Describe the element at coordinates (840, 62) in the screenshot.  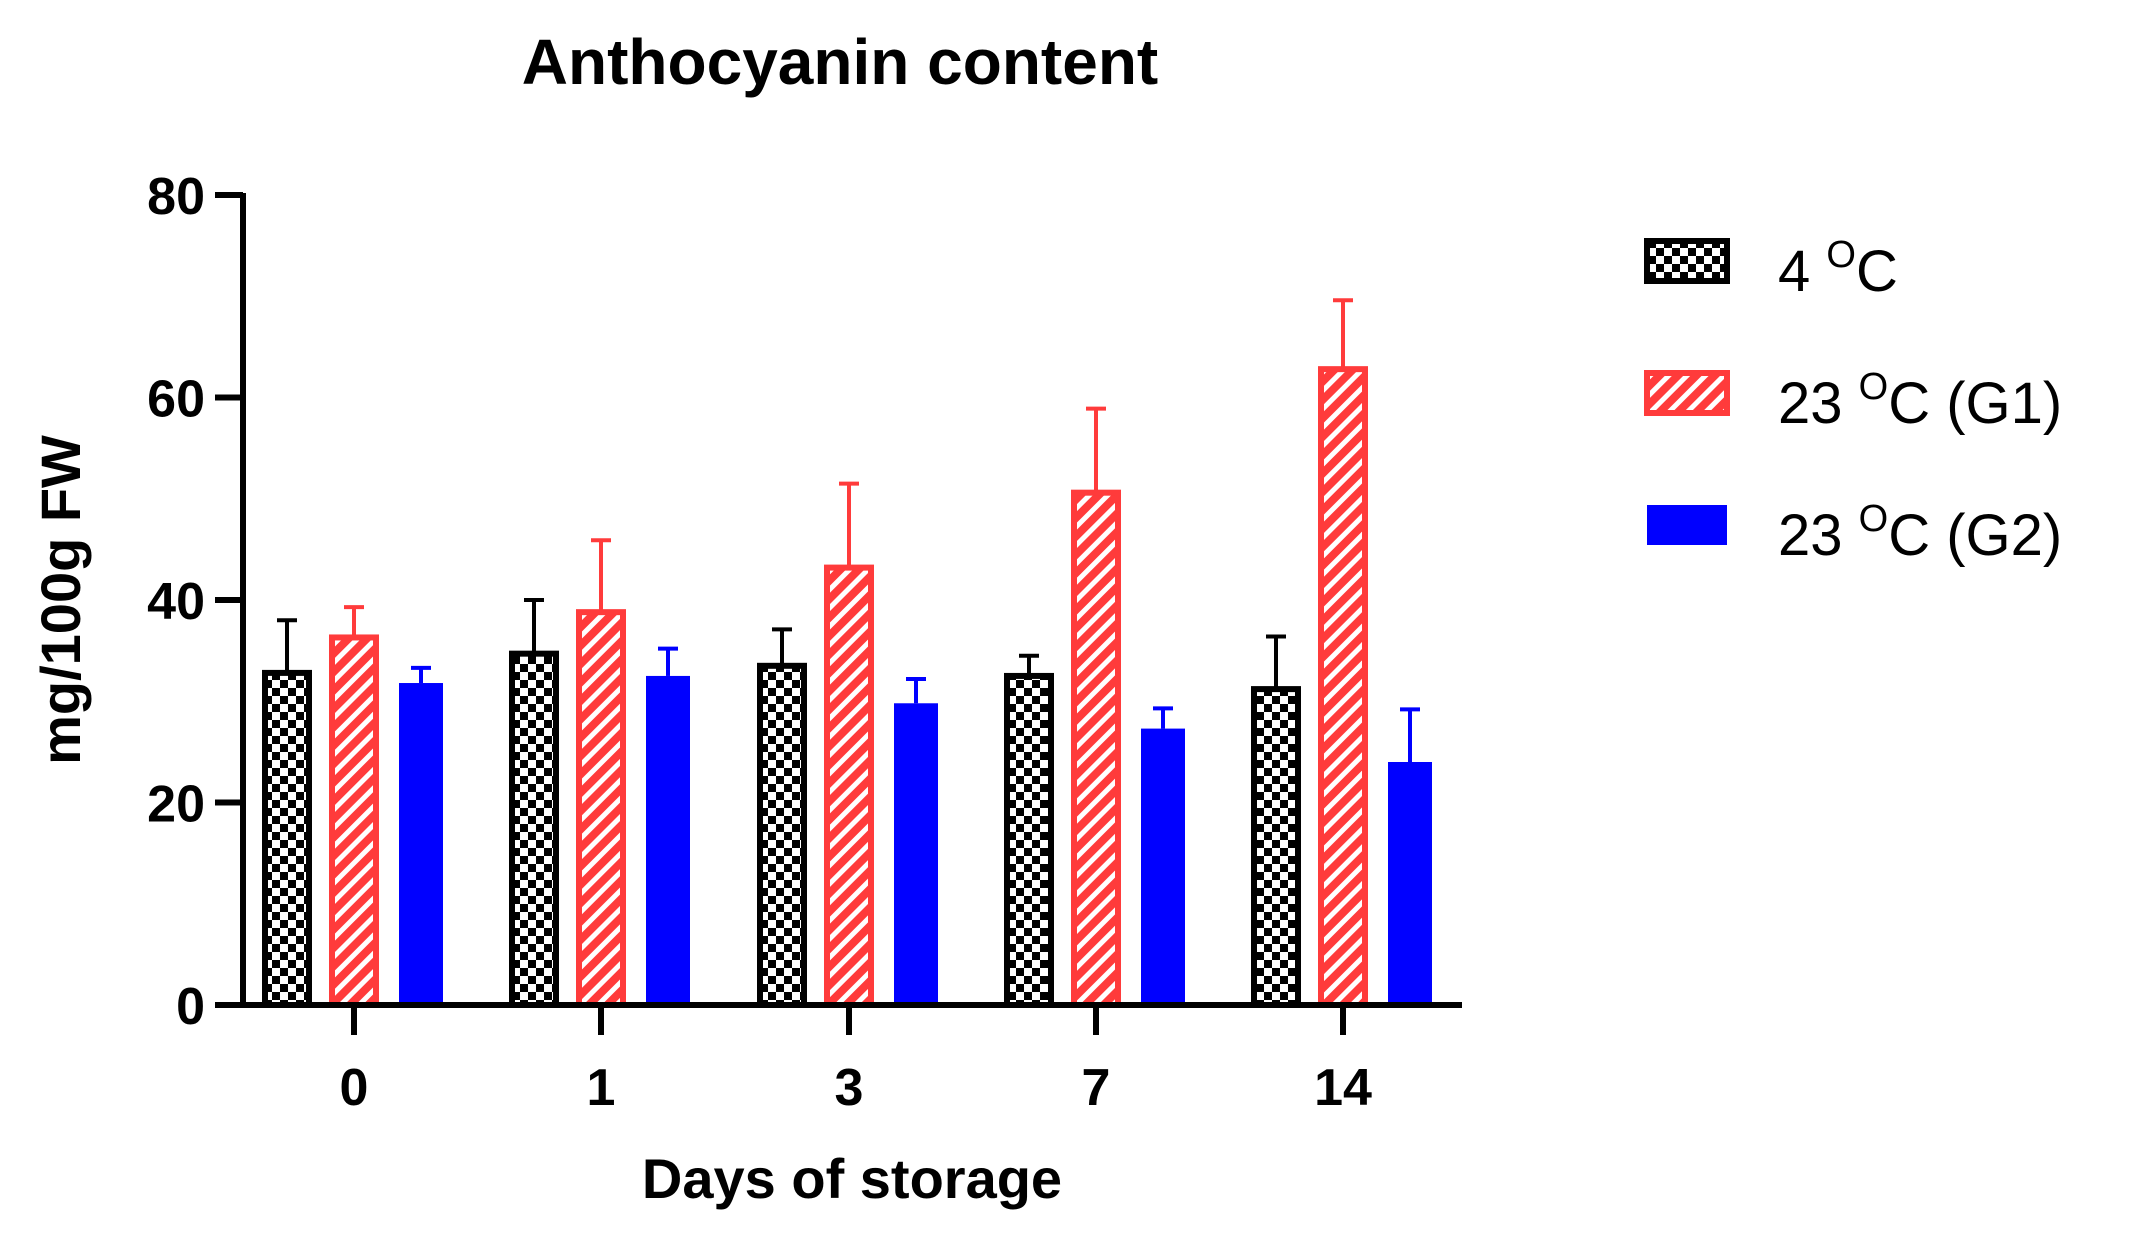
I see `chart-title: Anthocyanin content` at that location.